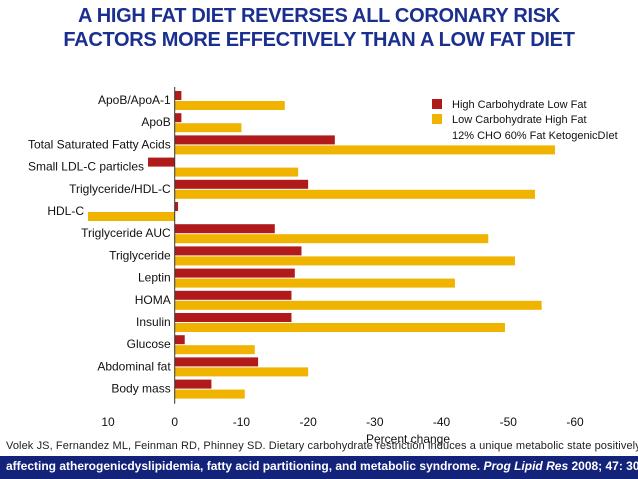 The image size is (638, 479). What do you see at coordinates (375, 422) in the screenshot?
I see `x-tick-label: -30` at bounding box center [375, 422].